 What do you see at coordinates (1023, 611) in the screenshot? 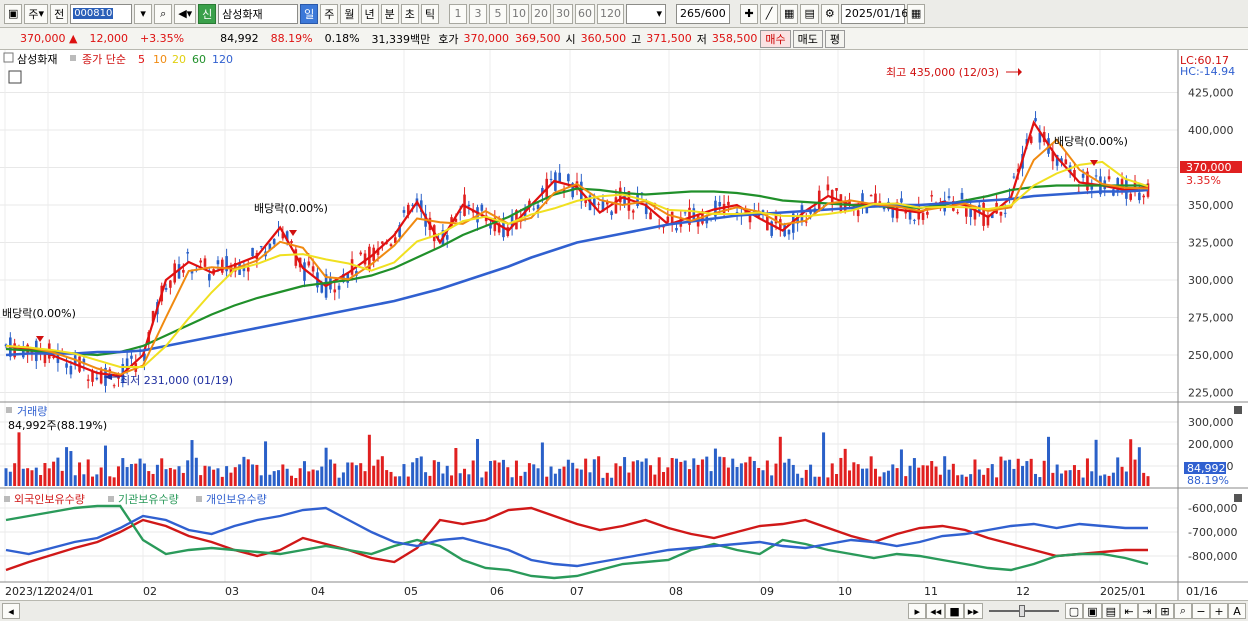
I see `zoom-slider` at bounding box center [1023, 611].